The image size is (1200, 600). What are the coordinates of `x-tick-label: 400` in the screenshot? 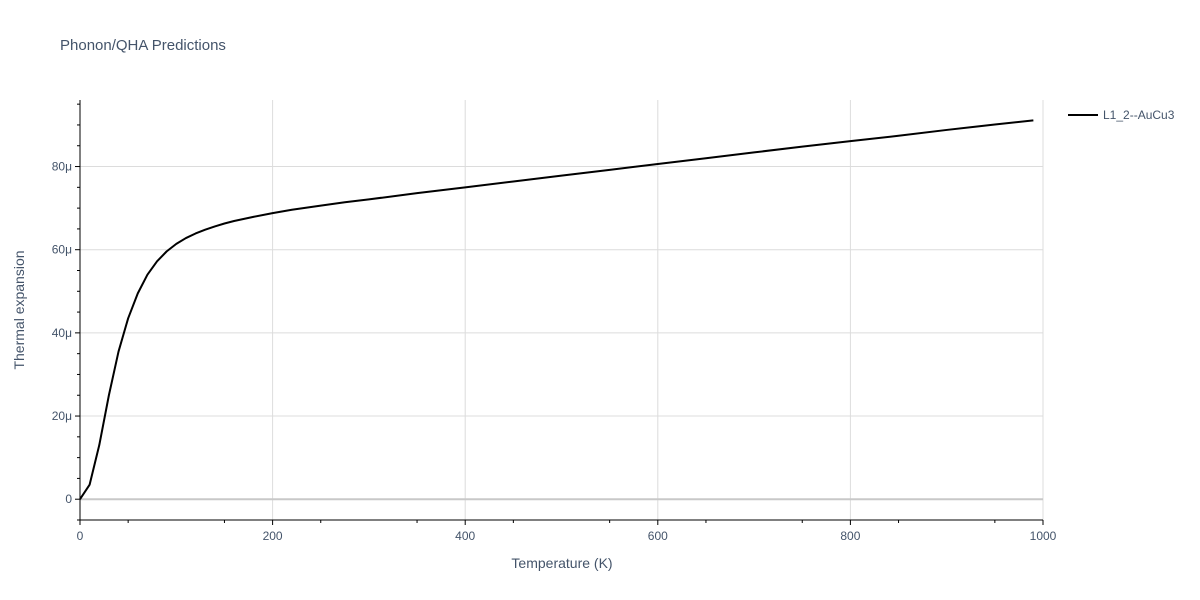 It's located at (465, 536).